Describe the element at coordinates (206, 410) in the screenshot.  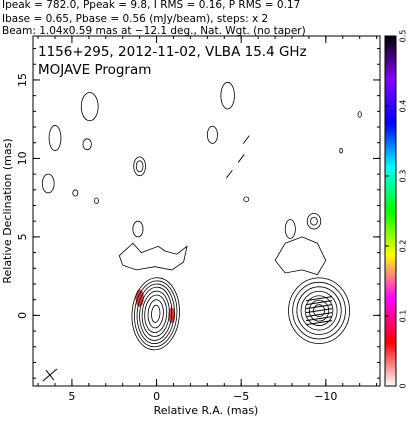
I see `x-axis-label: Relative R.A. (mas)` at that location.